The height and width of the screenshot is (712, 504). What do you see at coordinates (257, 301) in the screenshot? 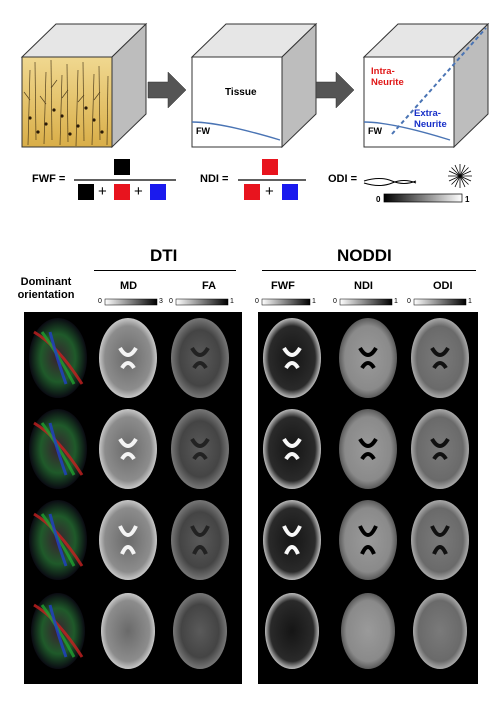
I see `fwf-scale-min: 0` at bounding box center [257, 301].